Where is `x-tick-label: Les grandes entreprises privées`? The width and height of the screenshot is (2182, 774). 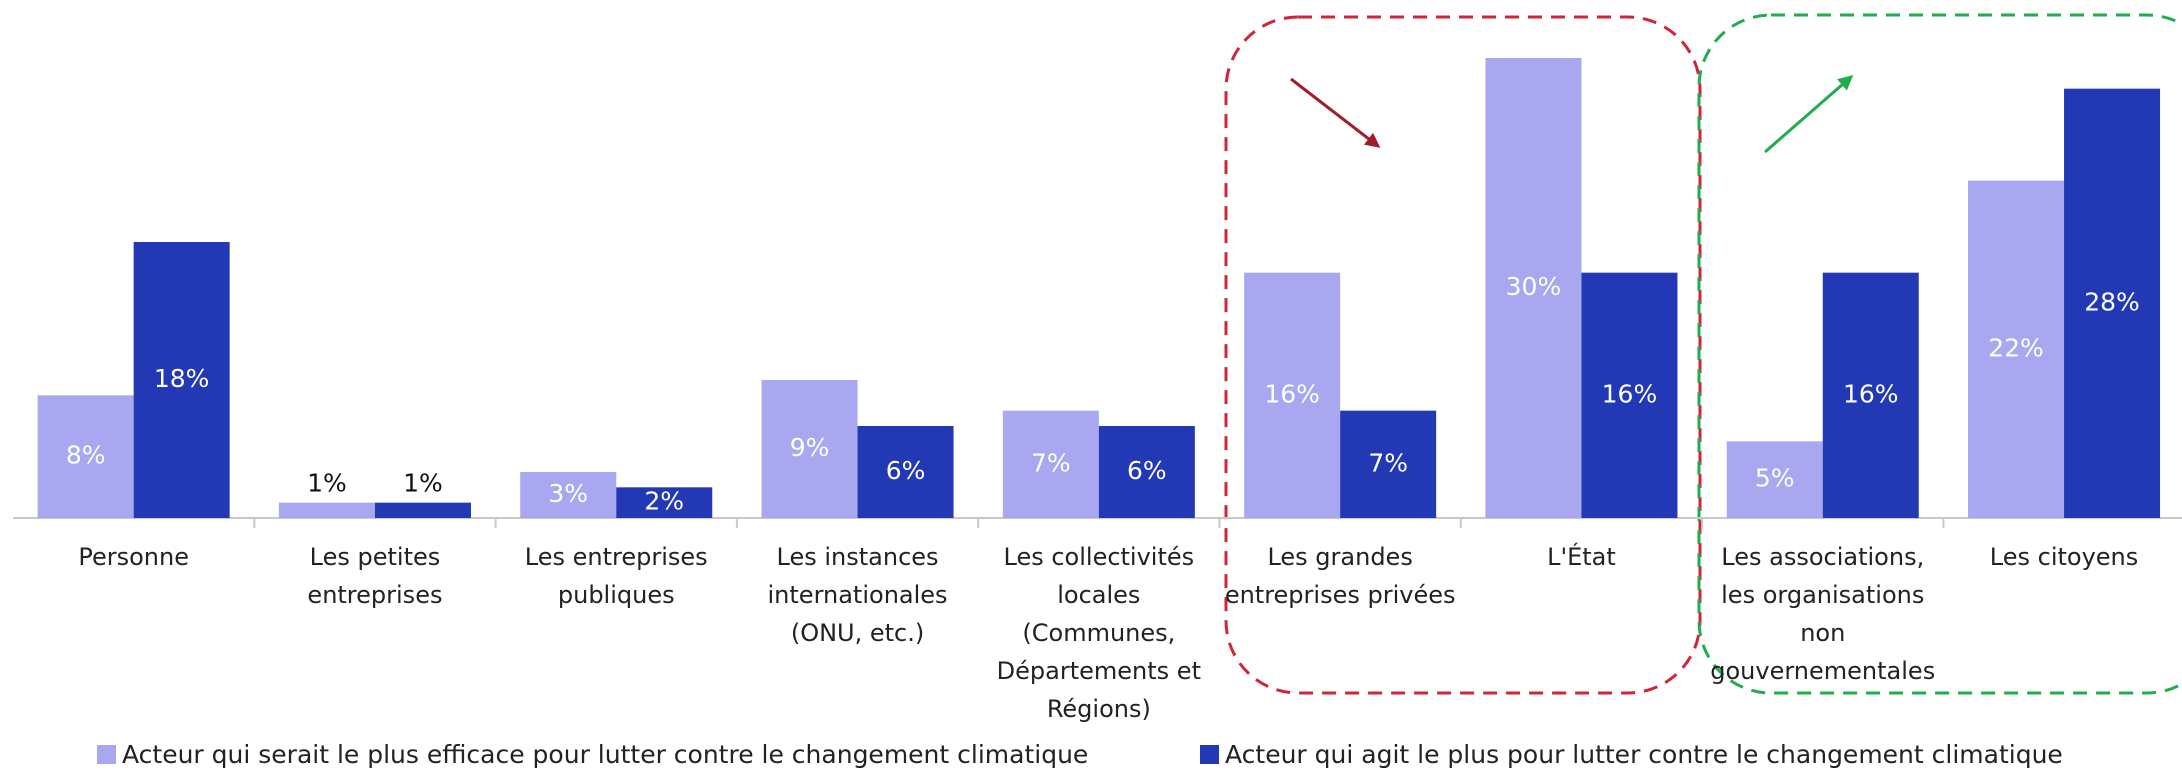
x-tick-label: Les grandes entreprises privées is located at coordinates (1340, 576).